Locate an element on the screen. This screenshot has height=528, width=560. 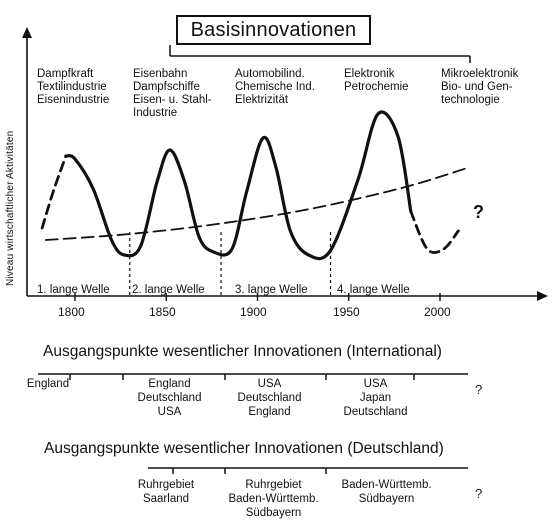
y-axis-arrow is located at coordinates (27, 32).